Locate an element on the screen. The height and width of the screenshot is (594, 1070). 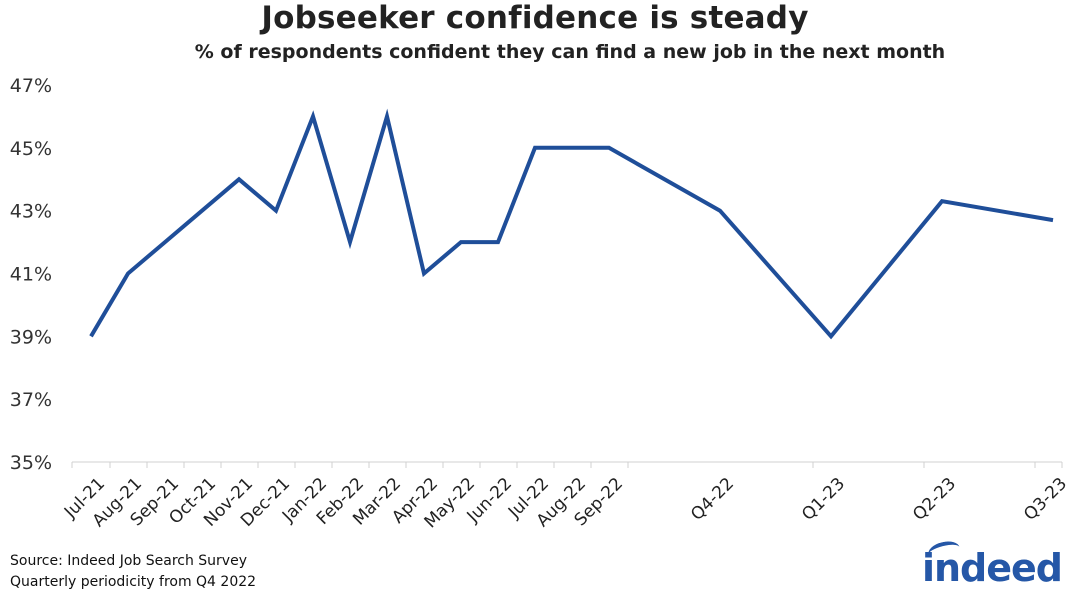
y-tick-label: 35% is located at coordinates (31, 463).